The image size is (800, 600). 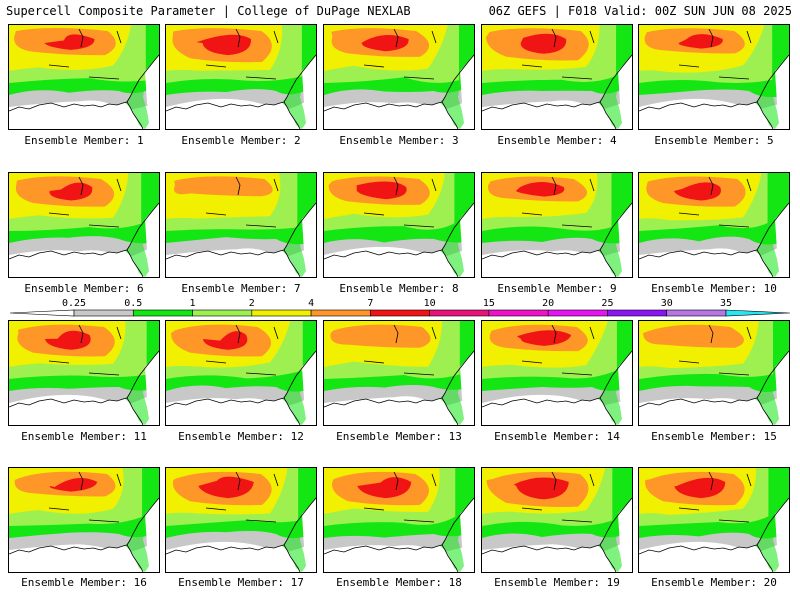 I want to click on ensemble-member-label: Ensemble Member: 12, so click(x=241, y=436).